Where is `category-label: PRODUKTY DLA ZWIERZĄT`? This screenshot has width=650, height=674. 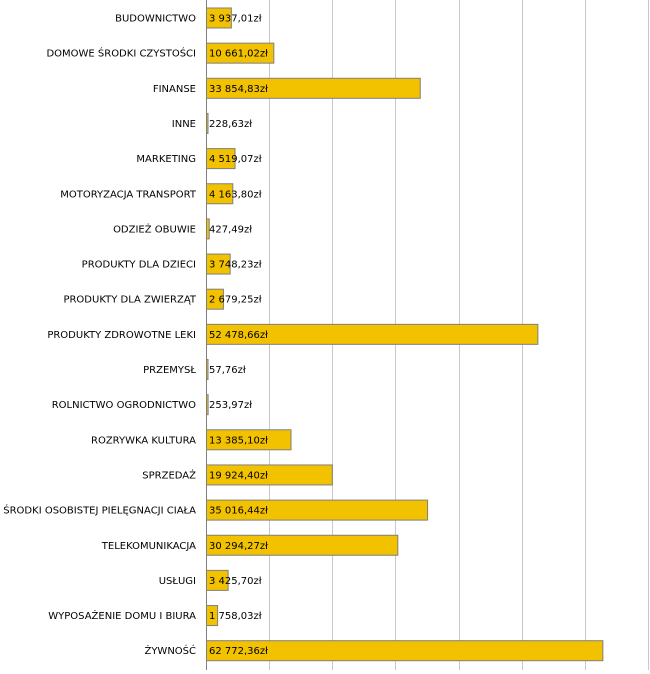 category-label: PRODUKTY DLA ZWIERZĄT is located at coordinates (129, 300).